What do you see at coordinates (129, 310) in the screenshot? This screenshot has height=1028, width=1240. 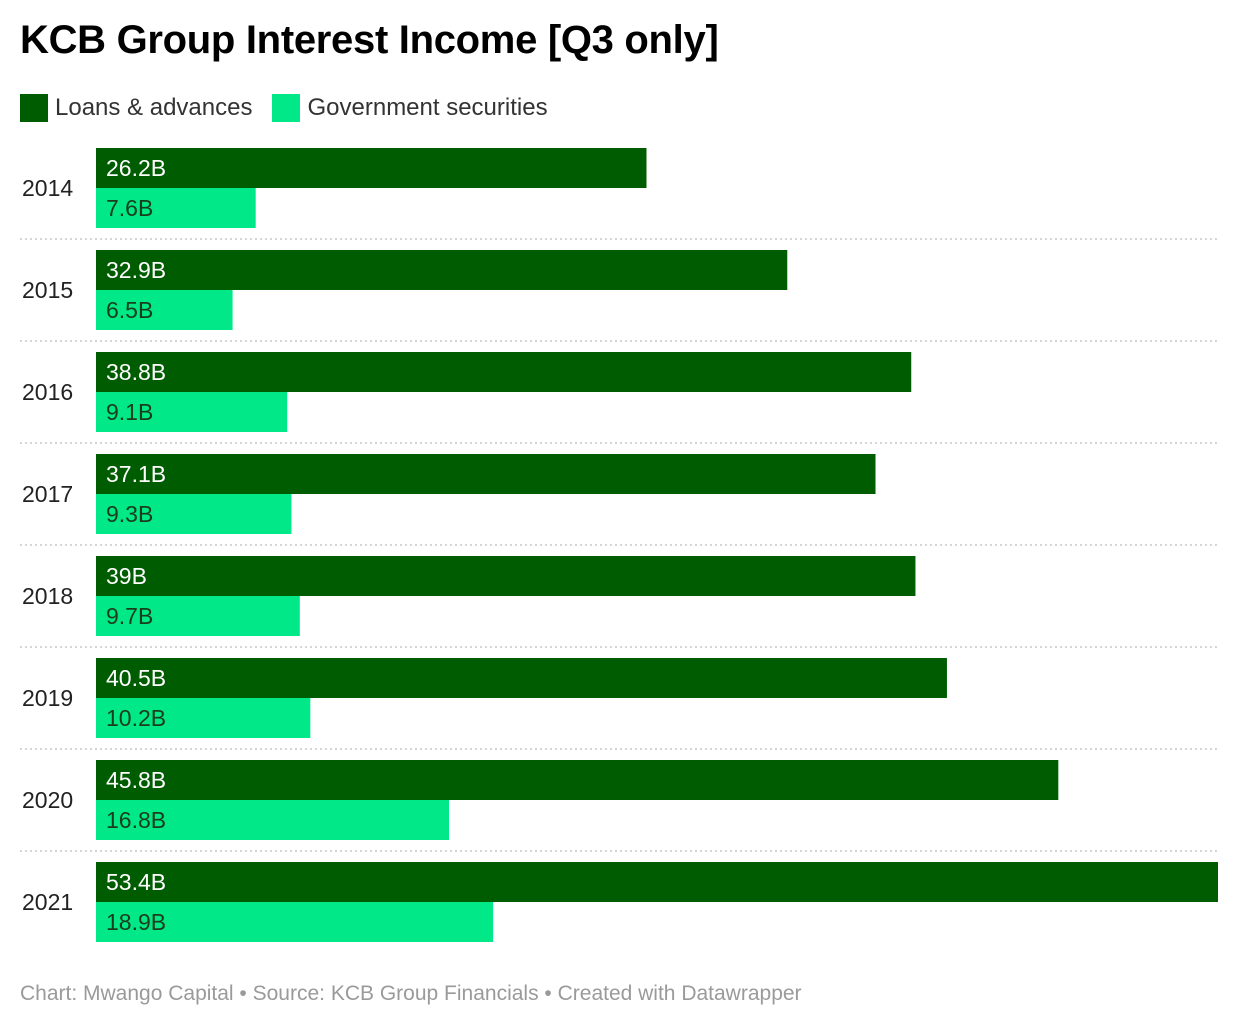 I see `data-label-government-securities-2015: 6.5B` at bounding box center [129, 310].